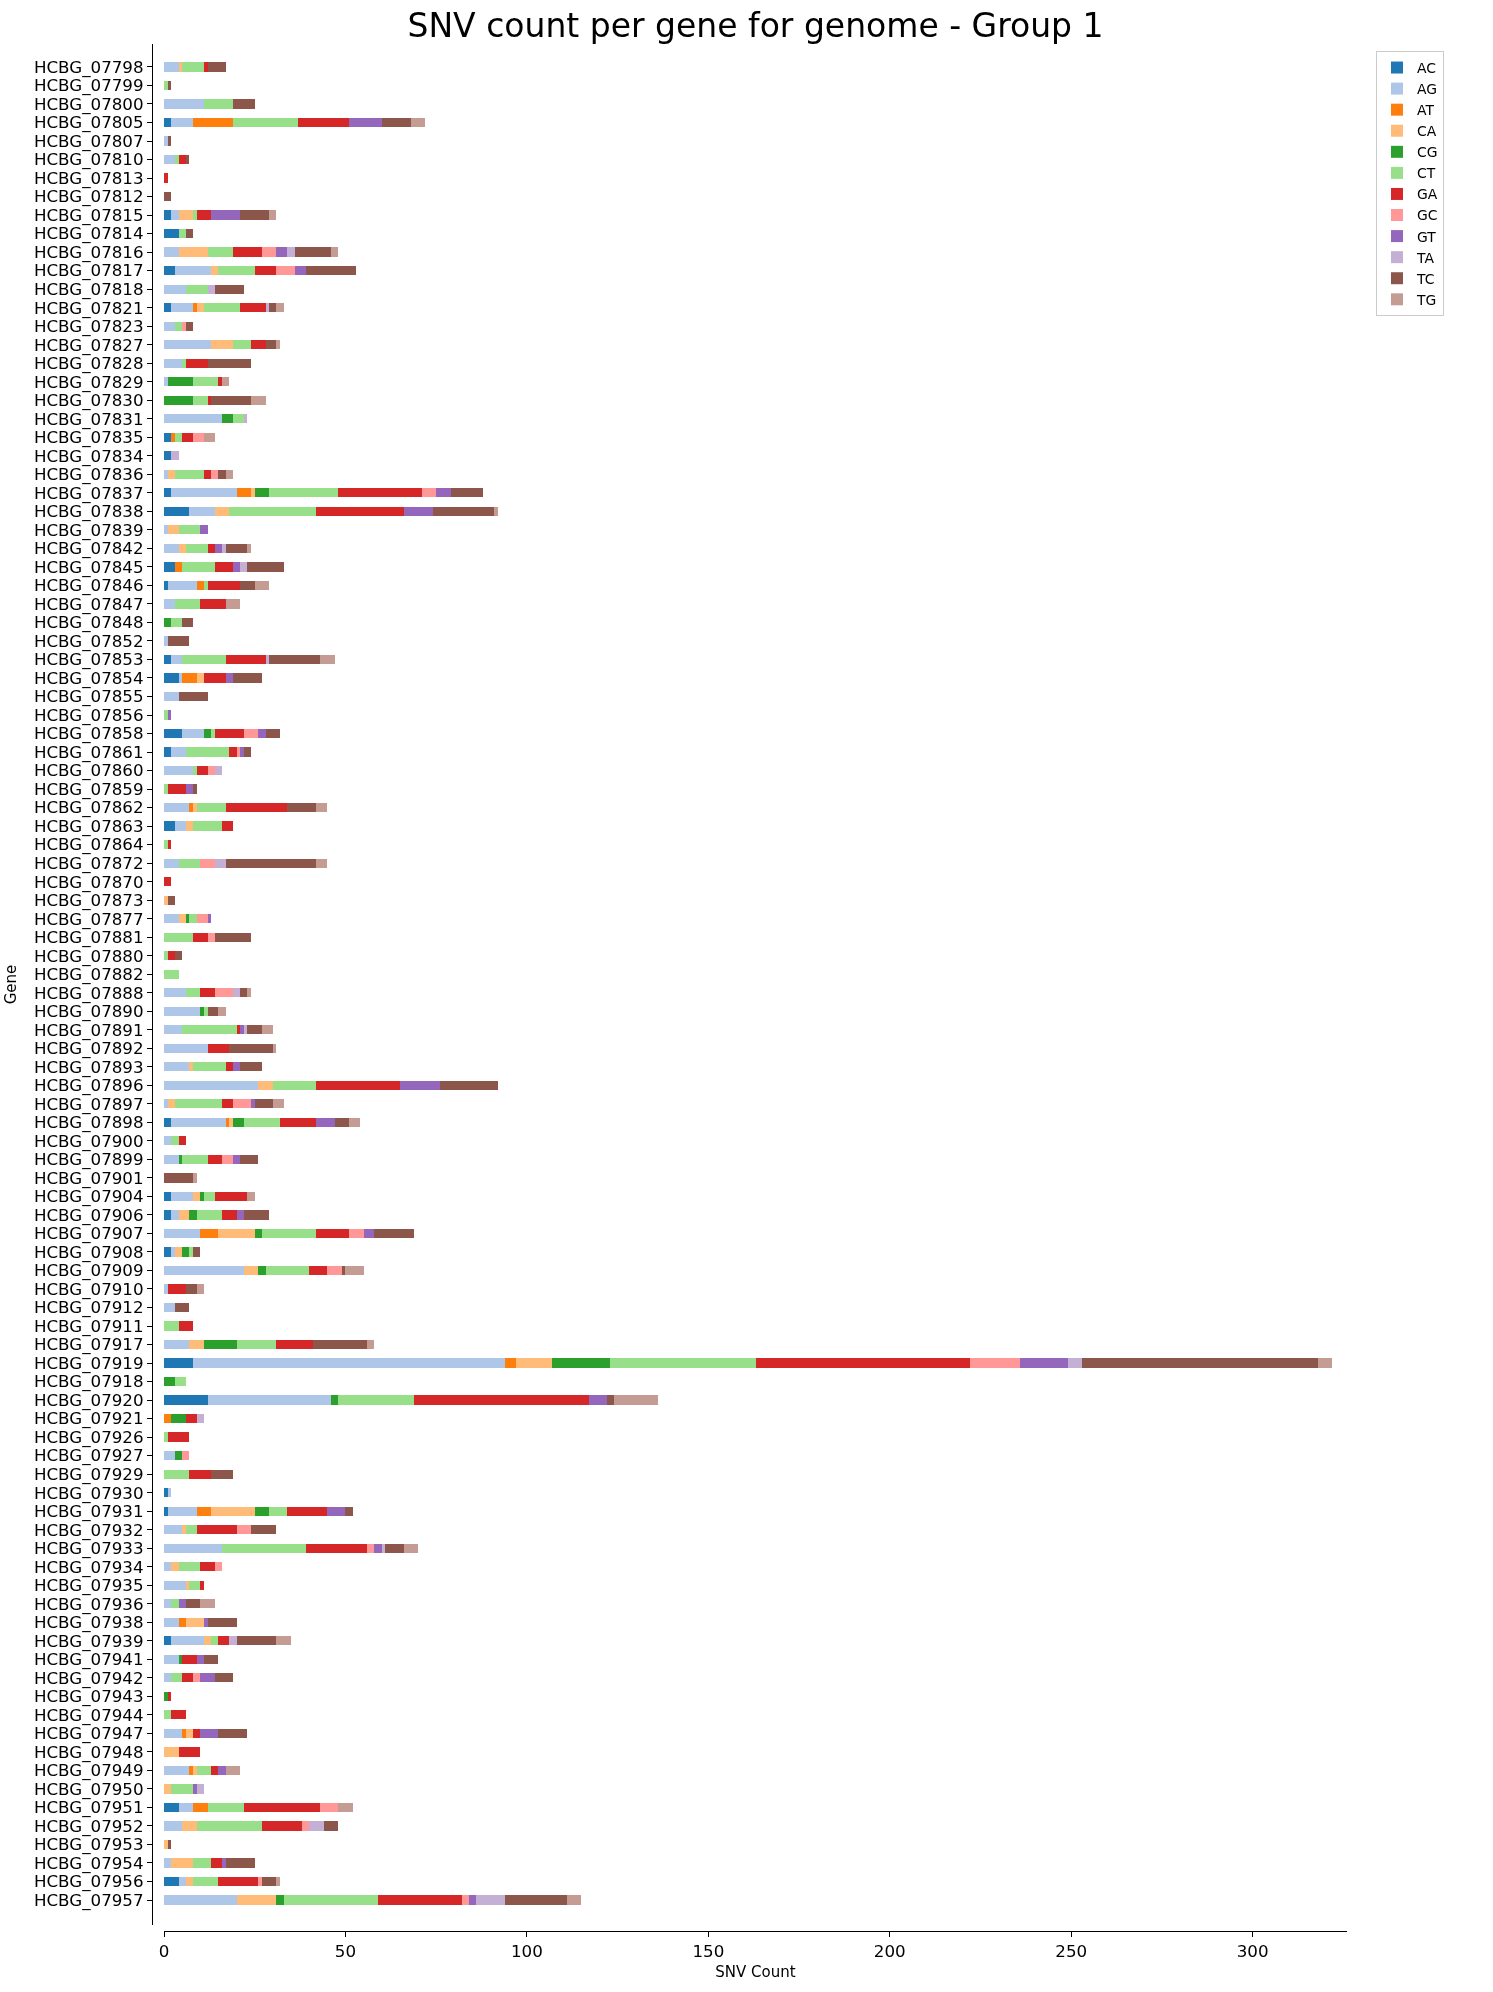 This screenshot has height=1992, width=1493. Describe the element at coordinates (1426, 299) in the screenshot. I see `legend-label: TG` at that location.